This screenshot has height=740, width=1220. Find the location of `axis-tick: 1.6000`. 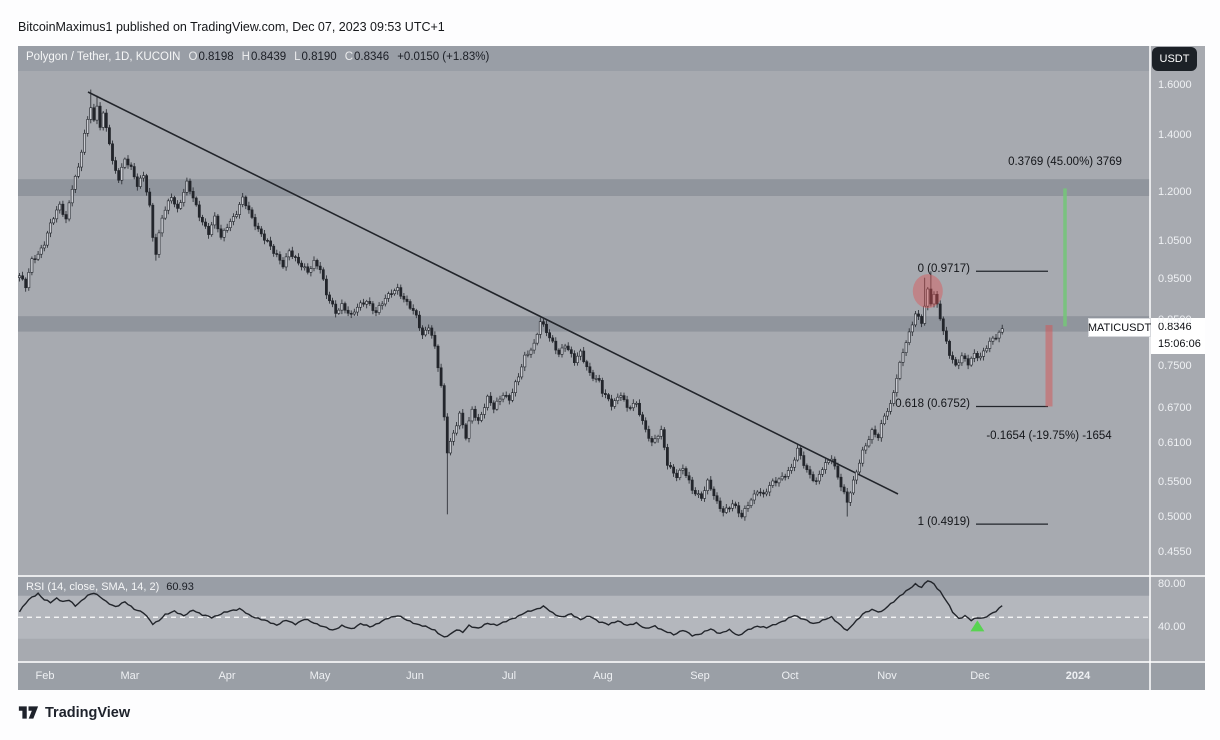

axis-tick: 1.6000 is located at coordinates (1175, 85).